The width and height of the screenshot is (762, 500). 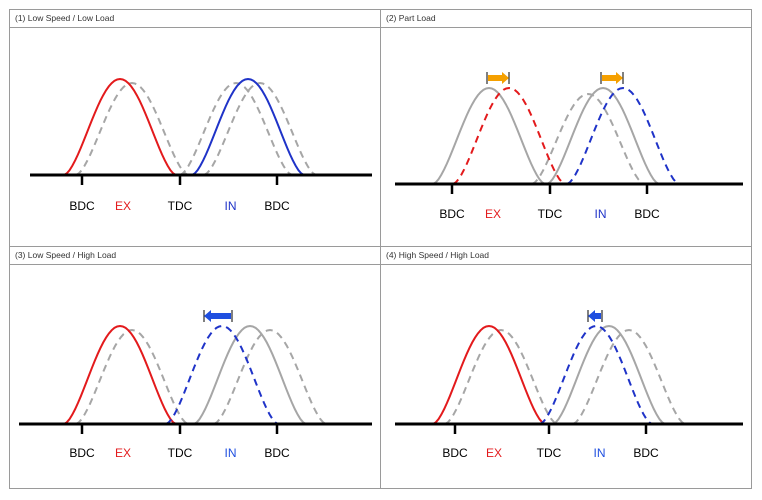 I want to click on panel-title: (2) Part Load, so click(x=566, y=19).